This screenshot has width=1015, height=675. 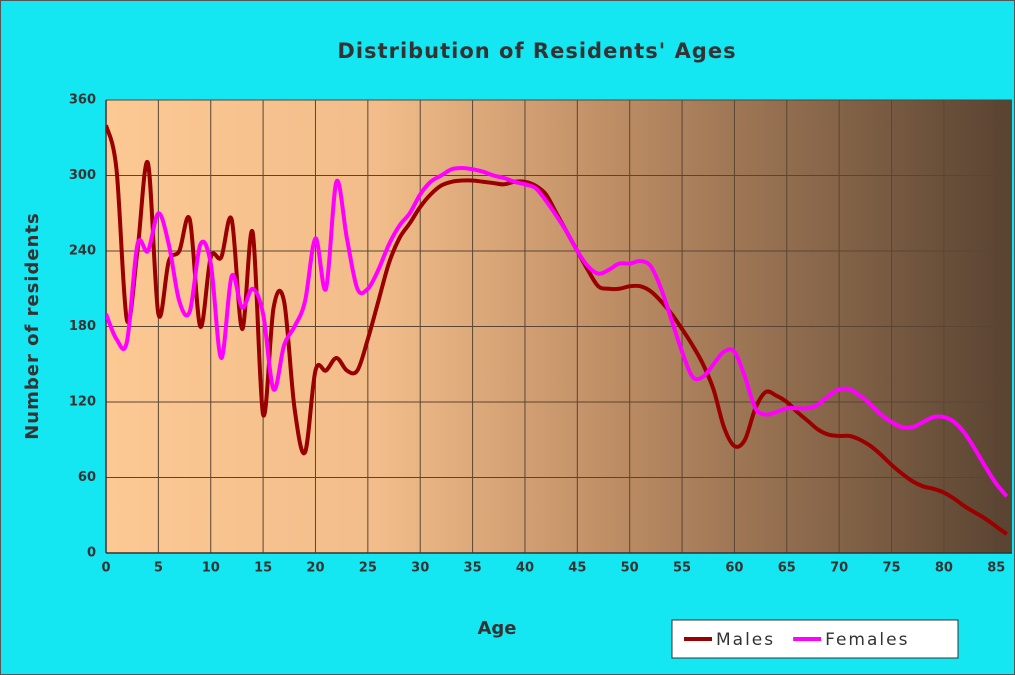 I want to click on x-tick-label: 15, so click(x=263, y=568).